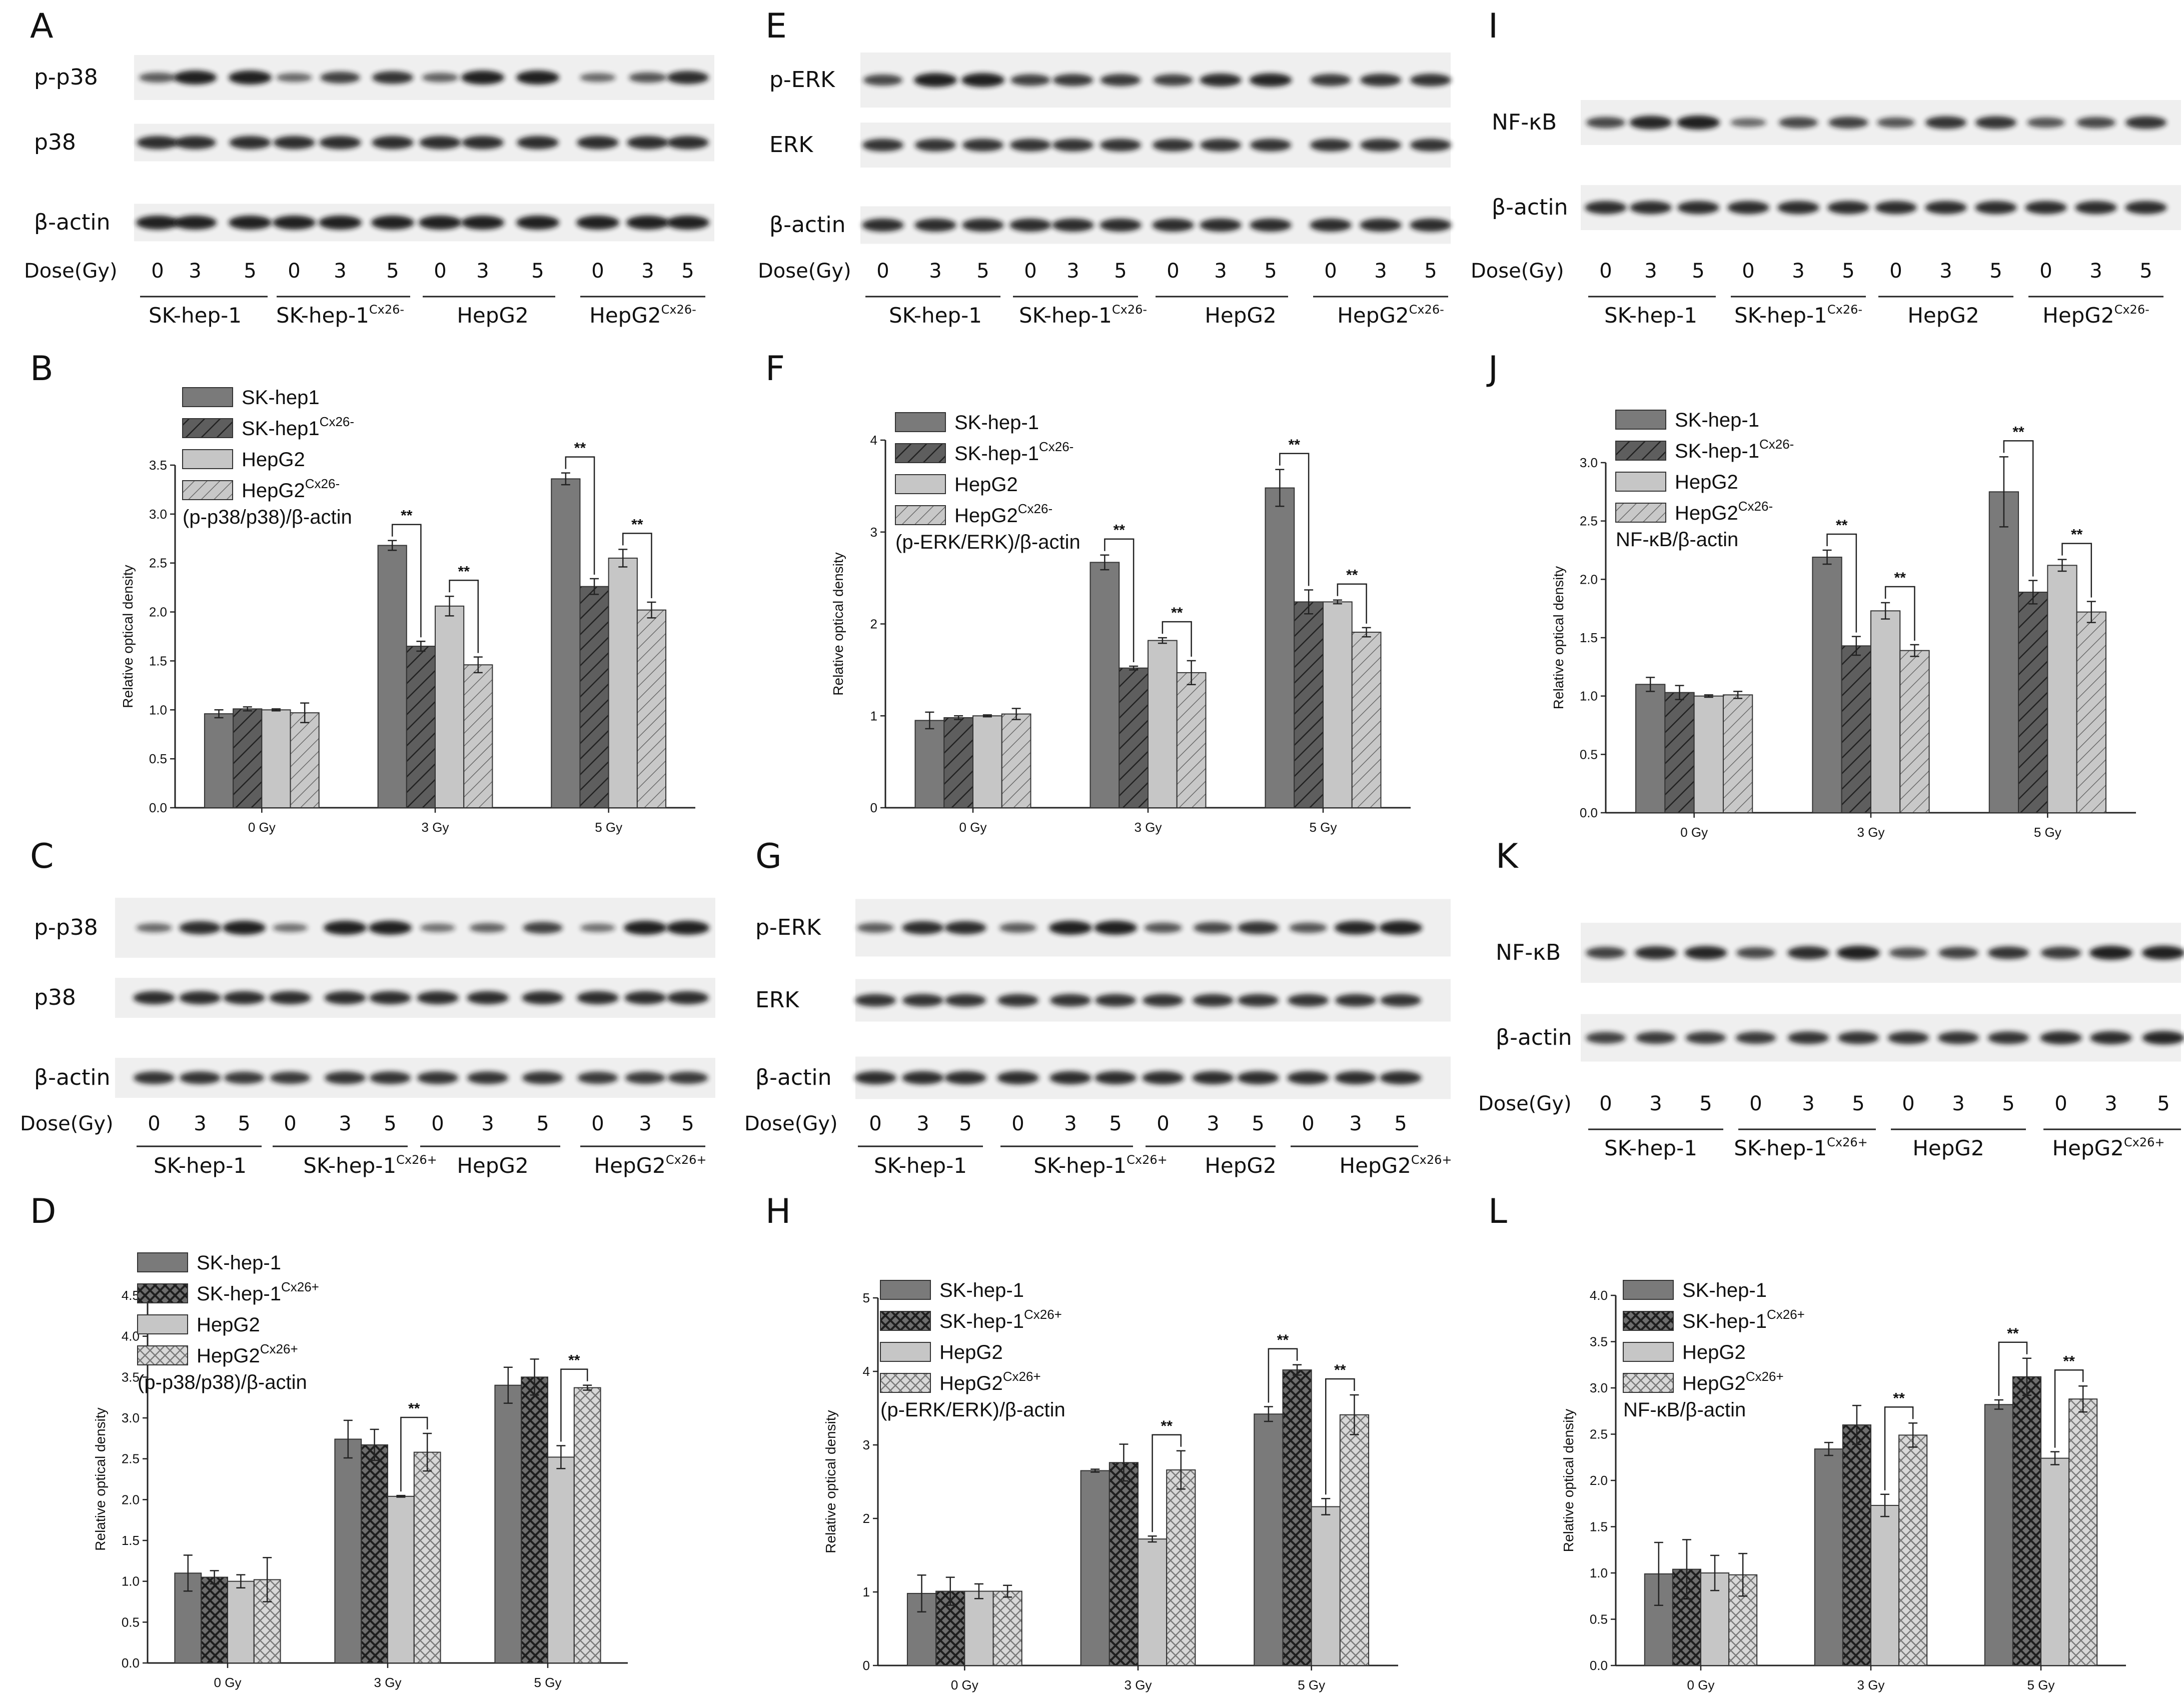 Image resolution: width=2184 pixels, height=1702 pixels. I want to click on y-tick-label: 3.0, so click(1589, 462).